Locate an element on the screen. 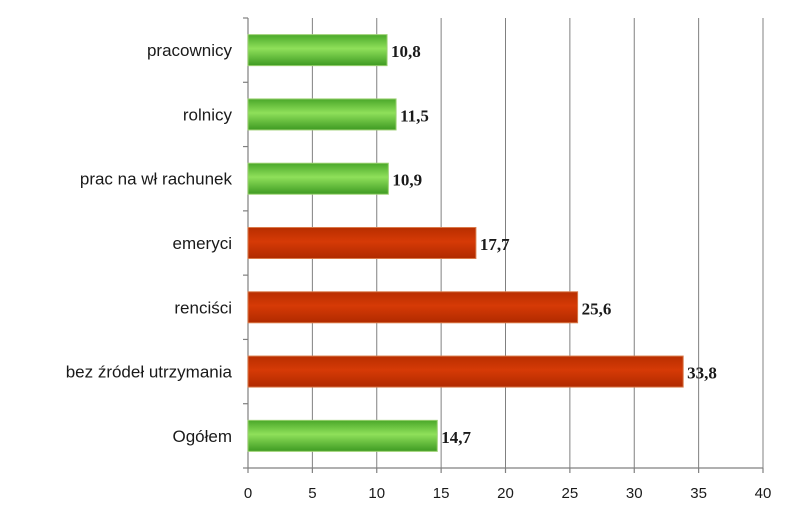 Image resolution: width=788 pixels, height=527 pixels. data-label: 33,8 is located at coordinates (702, 373).